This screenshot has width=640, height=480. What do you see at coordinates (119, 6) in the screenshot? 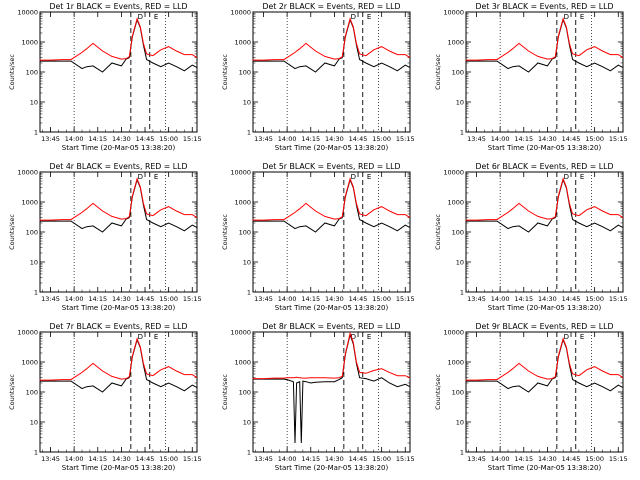
I see `chart-title: Det 1r BLACK = Events, RED = LLD` at bounding box center [119, 6].